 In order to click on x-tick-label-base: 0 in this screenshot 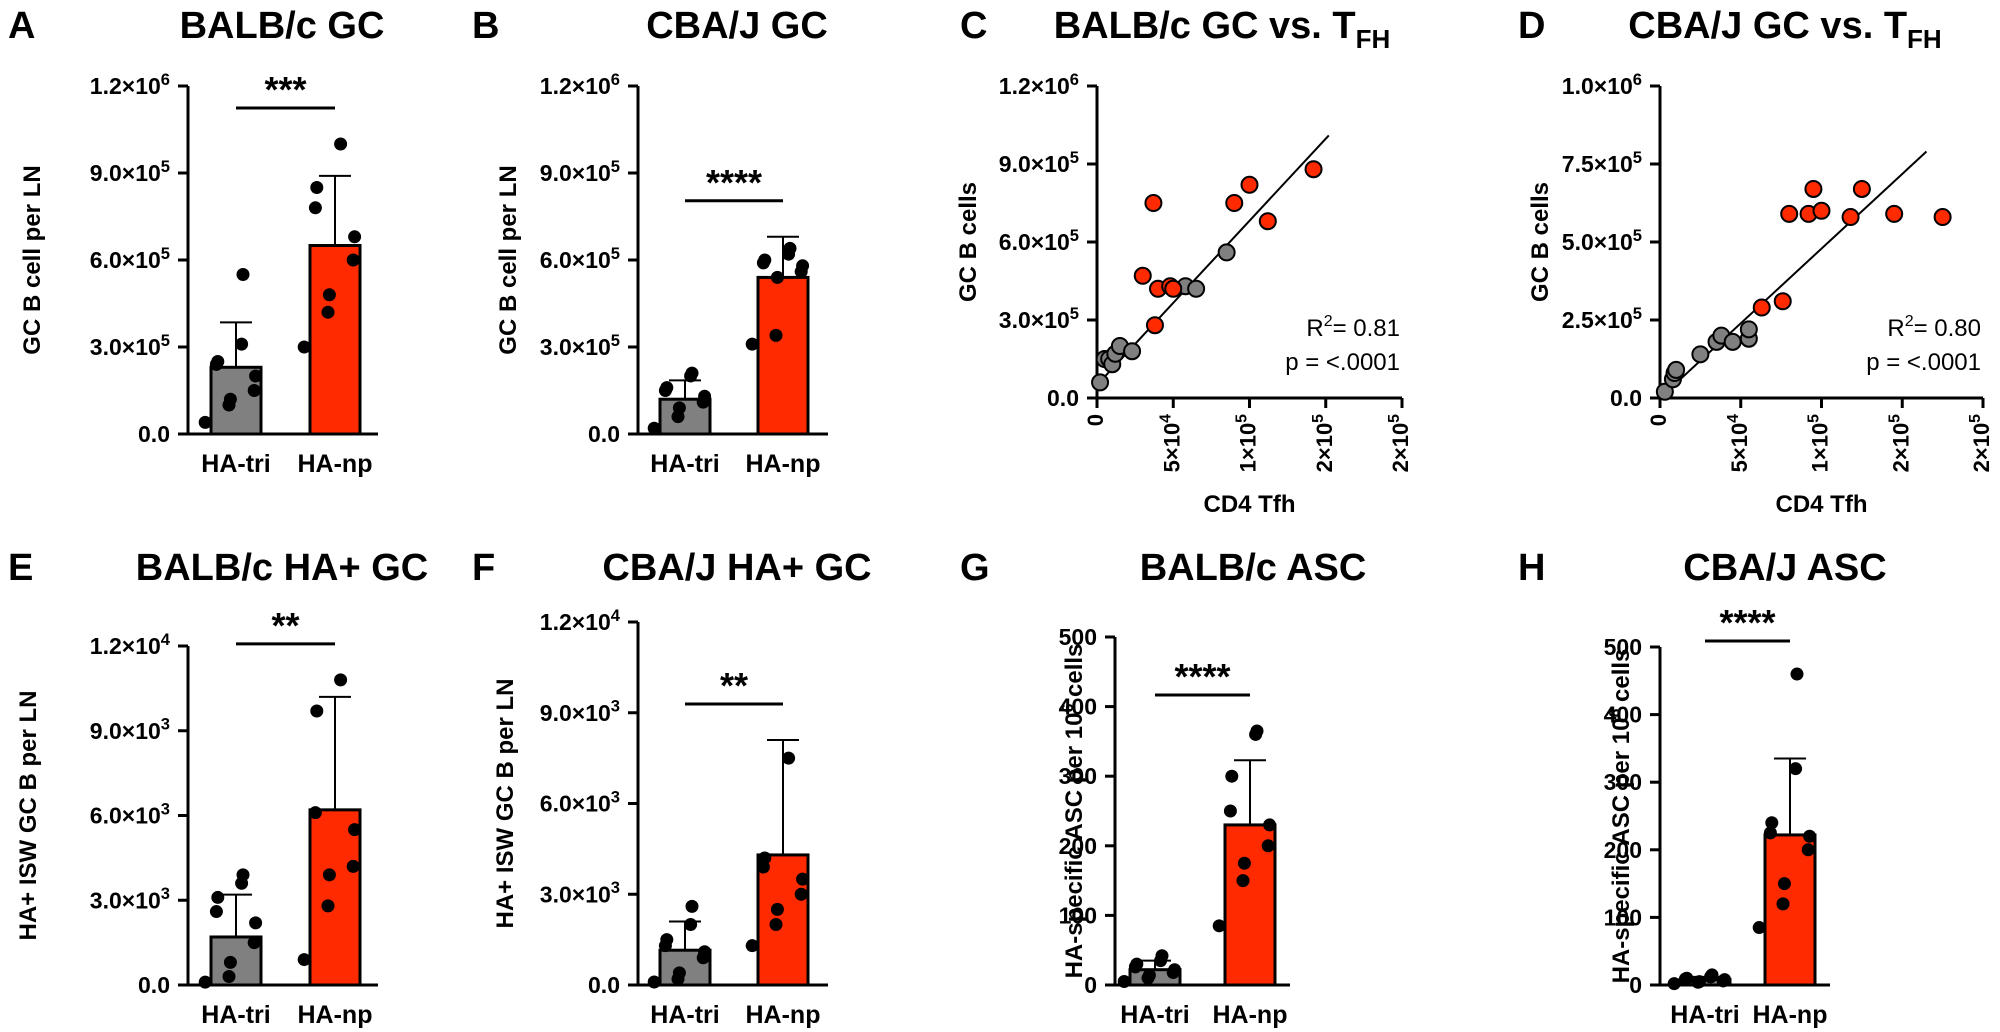, I will do `click(1095, 420)`.